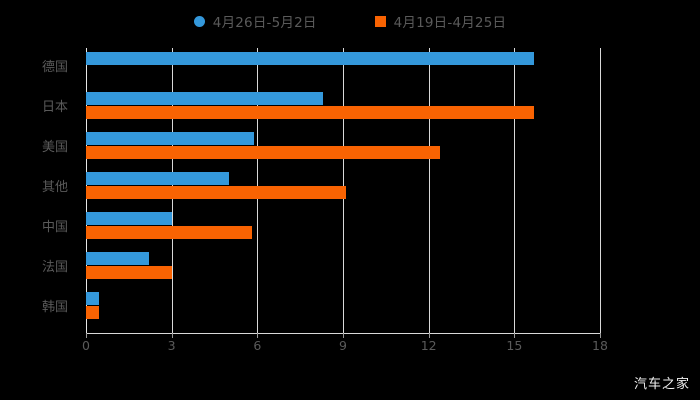  Describe the element at coordinates (450, 23) in the screenshot. I see `legend-label-orange: 4月19日-4月25日` at that location.